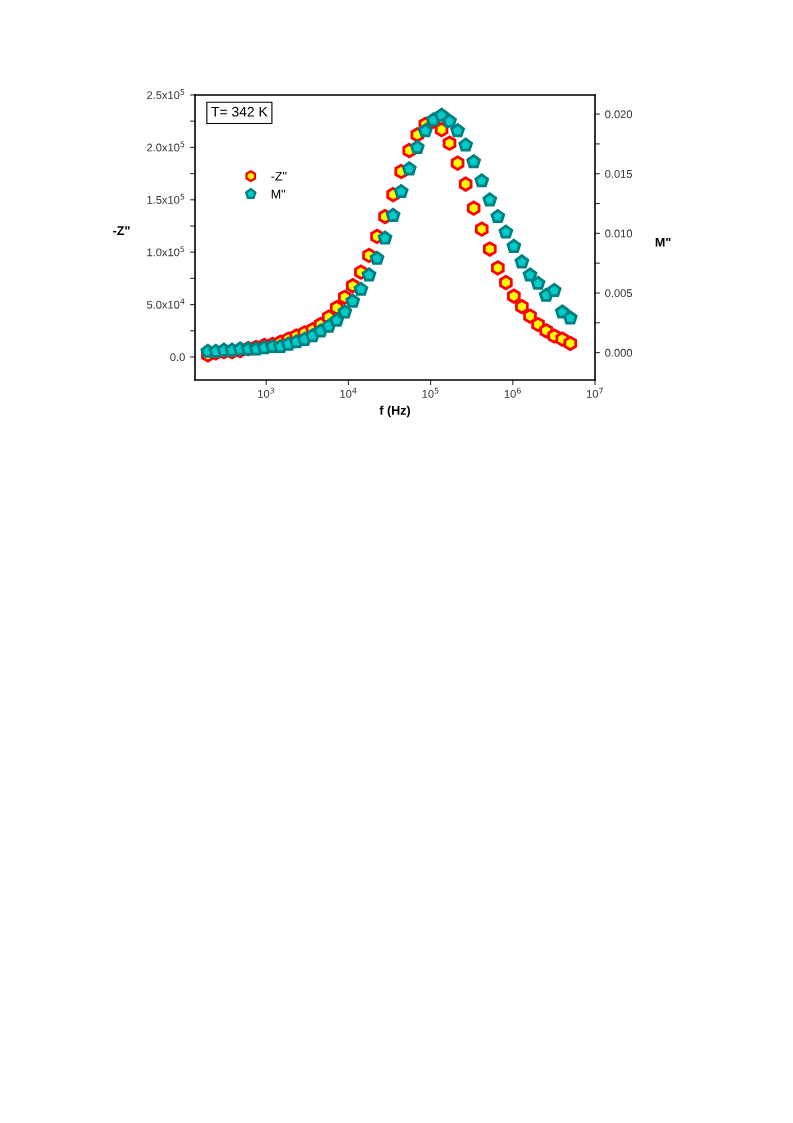 The image size is (793, 1123). What do you see at coordinates (430, 392) in the screenshot?
I see `x-tick-label: 10$^{5}$` at bounding box center [430, 392].